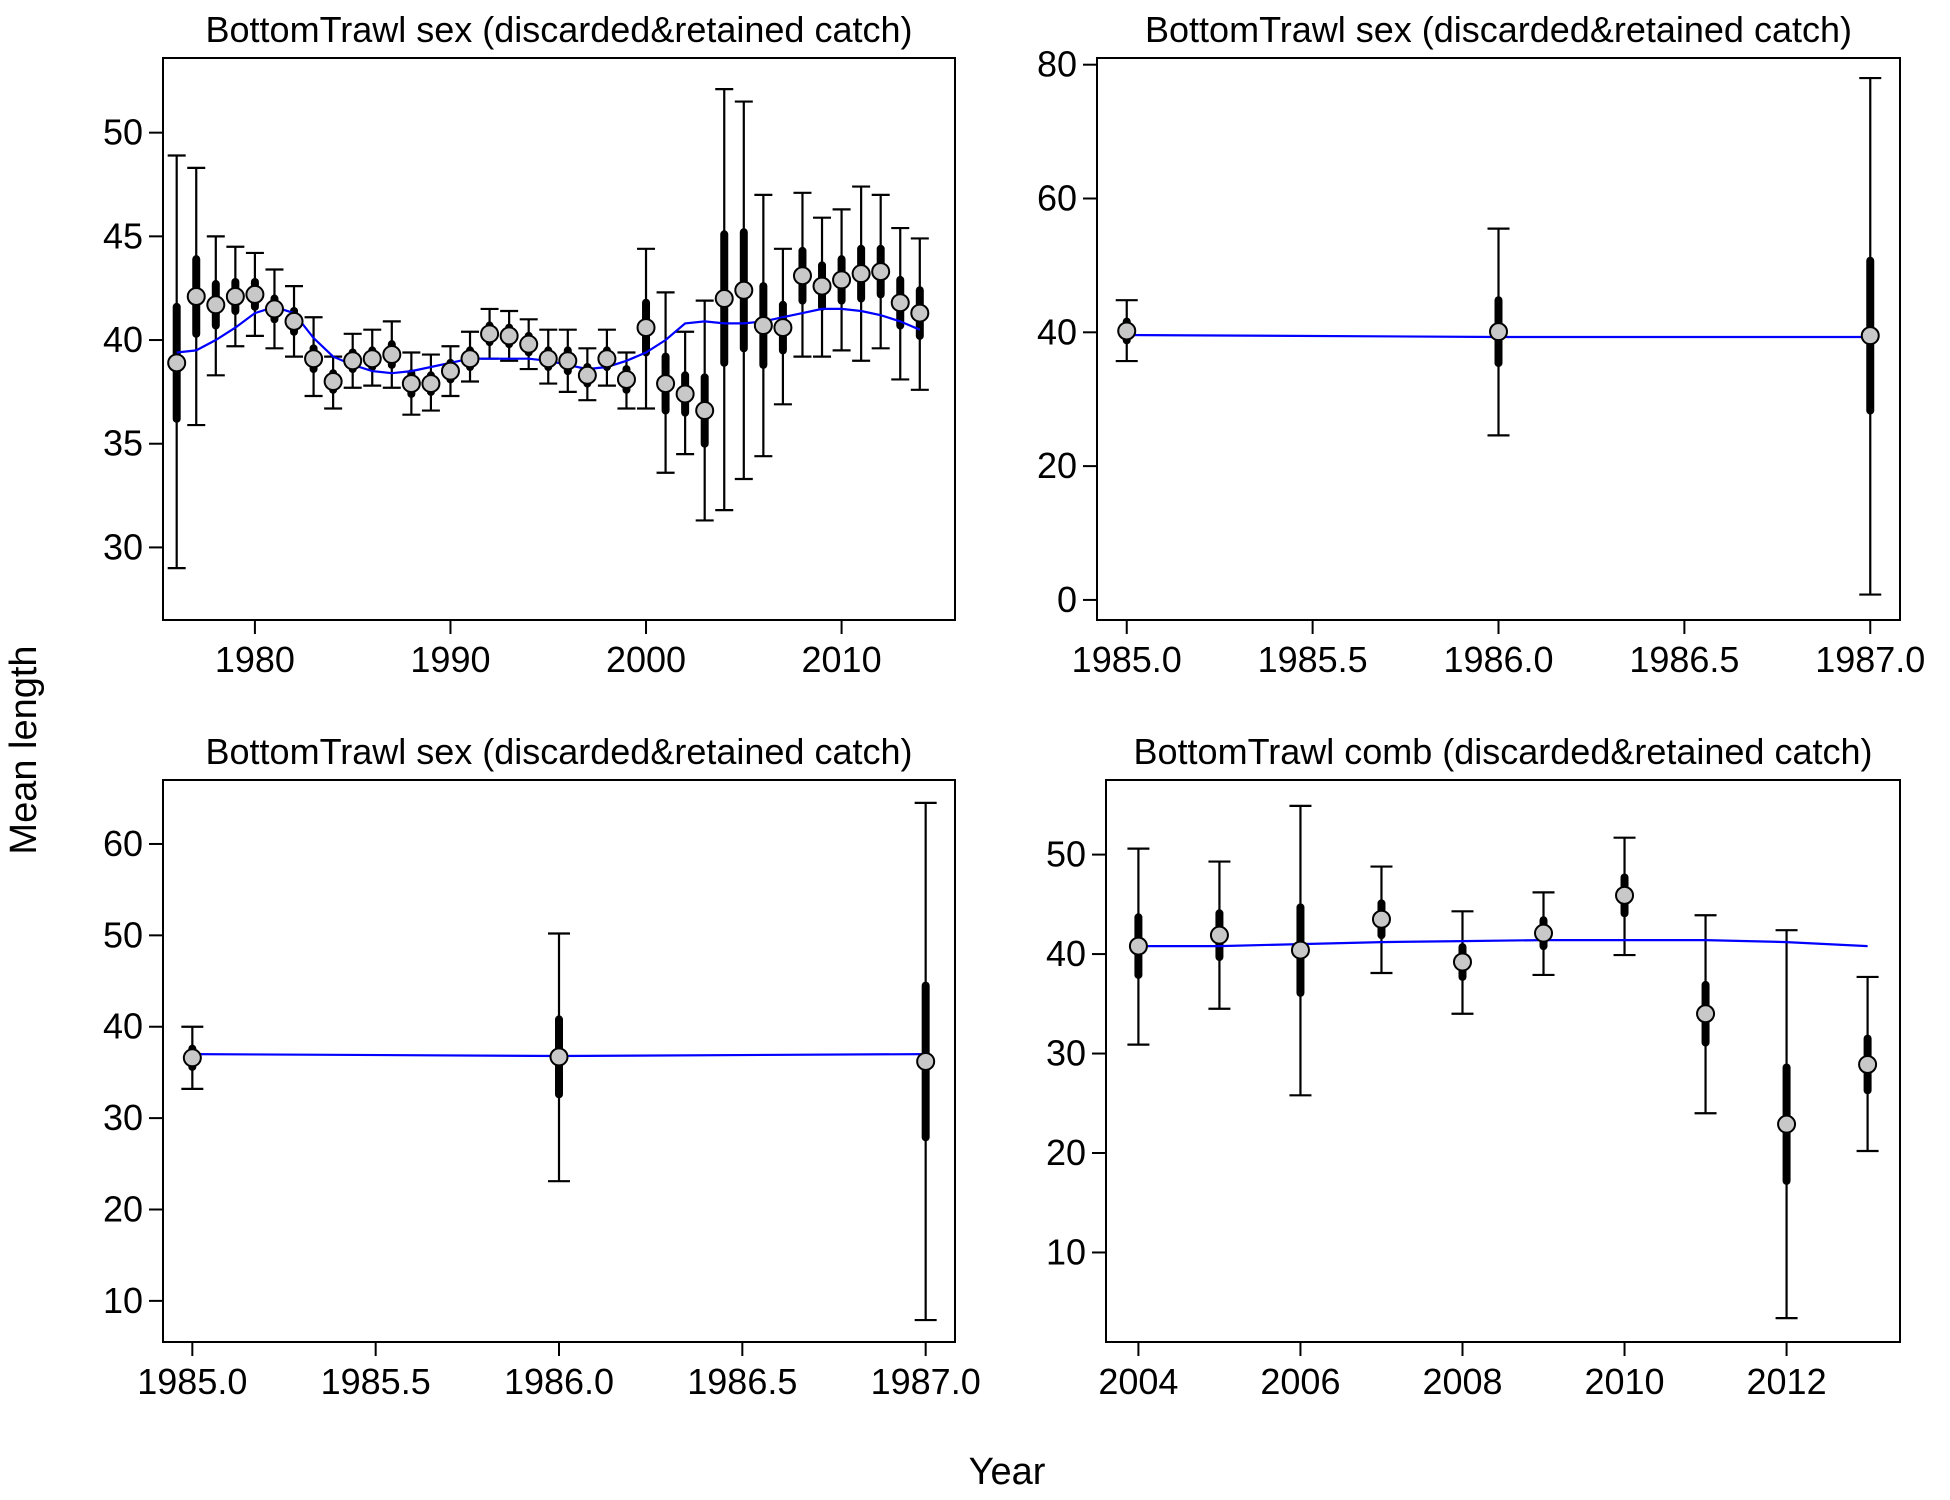  Describe the element at coordinates (1503, 943) in the screenshot. I see `fit-line` at that location.